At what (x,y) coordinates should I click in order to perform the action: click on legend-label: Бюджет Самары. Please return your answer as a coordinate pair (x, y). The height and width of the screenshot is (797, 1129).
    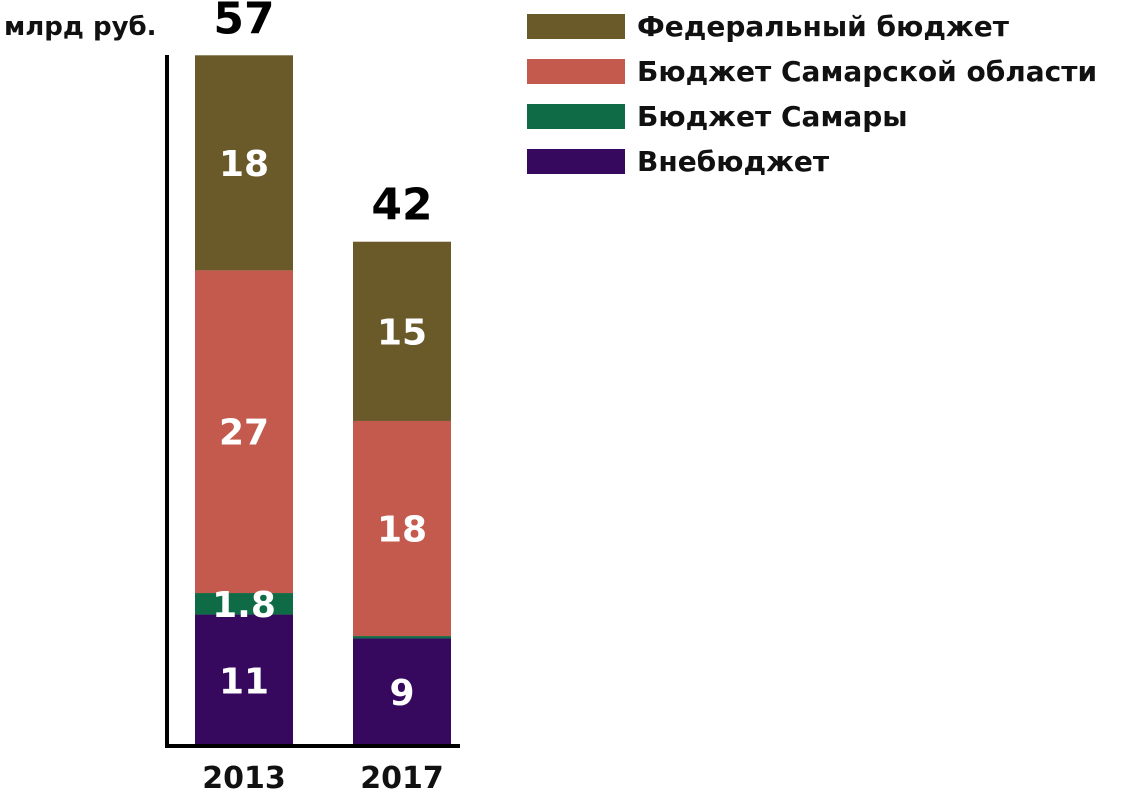
    Looking at the image, I should click on (772, 116).